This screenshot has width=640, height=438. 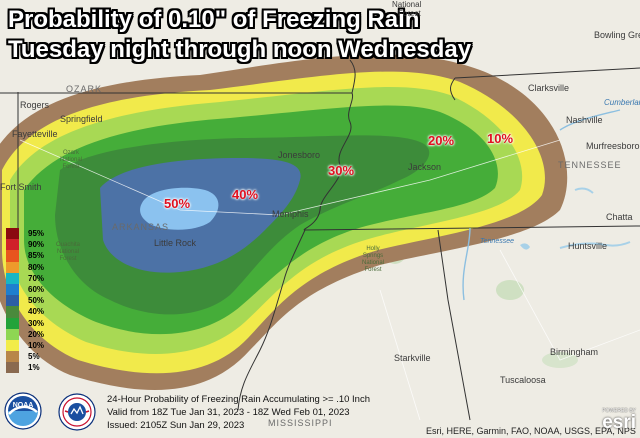 I want to click on legend-label: 95%, so click(x=36, y=233).